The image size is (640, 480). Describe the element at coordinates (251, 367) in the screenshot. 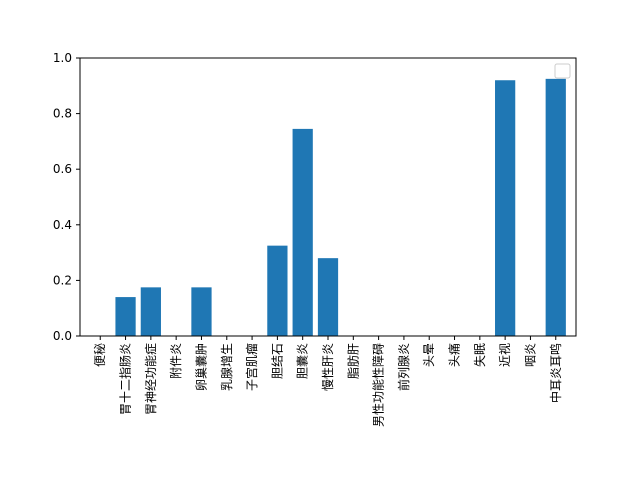

I see `x-tick-label-6: 子宫肌瘤` at that location.